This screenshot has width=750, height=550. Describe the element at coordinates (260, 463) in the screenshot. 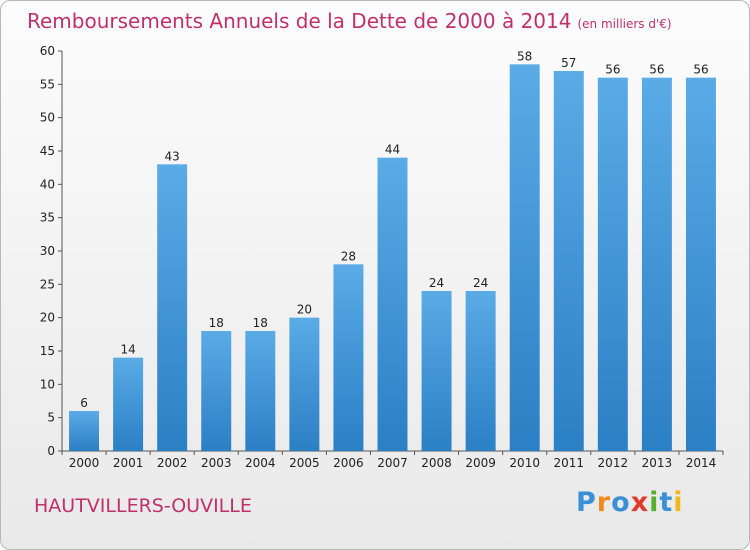

I see `x-tick-label: 2004` at that location.